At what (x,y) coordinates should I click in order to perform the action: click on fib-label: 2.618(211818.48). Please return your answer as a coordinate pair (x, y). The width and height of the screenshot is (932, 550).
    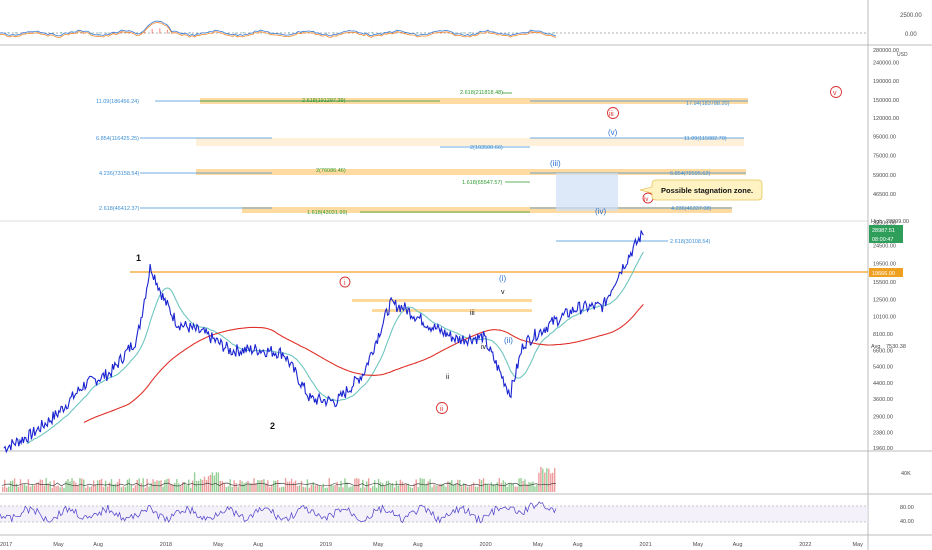
    Looking at the image, I should click on (481, 93).